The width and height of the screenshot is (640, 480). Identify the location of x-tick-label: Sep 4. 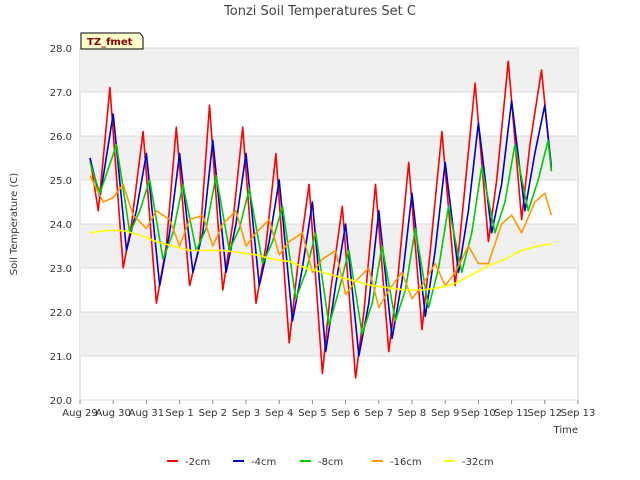
(279, 413).